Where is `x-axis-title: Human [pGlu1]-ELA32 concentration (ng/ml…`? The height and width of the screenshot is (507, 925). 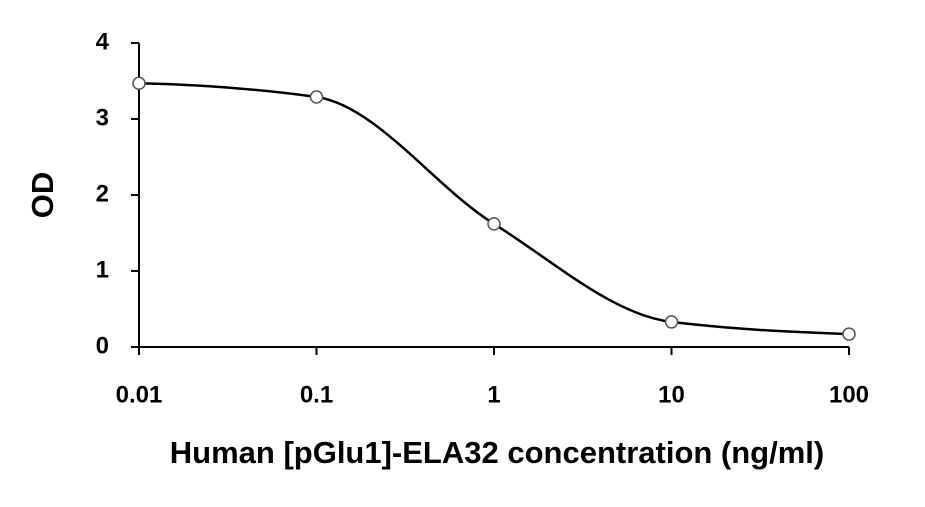 x-axis-title: Human [pGlu1]-ELA32 concentration (ng/ml… is located at coordinates (497, 452).